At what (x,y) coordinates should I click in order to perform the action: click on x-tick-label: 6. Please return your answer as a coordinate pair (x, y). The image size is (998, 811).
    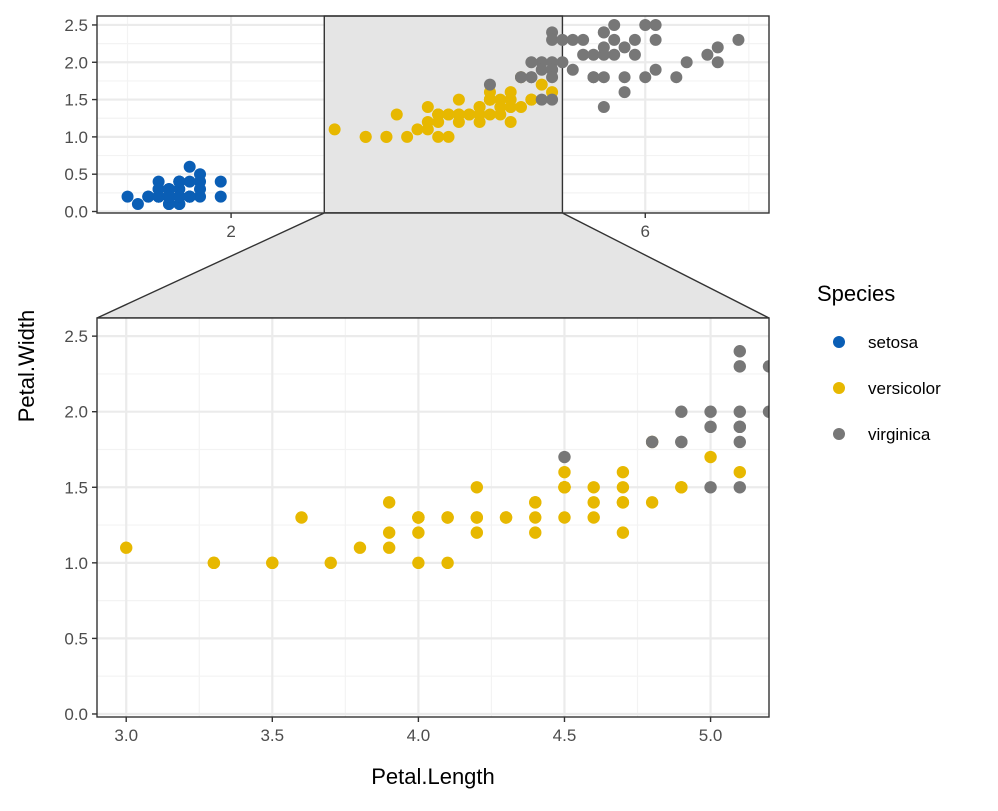
    Looking at the image, I should click on (645, 231).